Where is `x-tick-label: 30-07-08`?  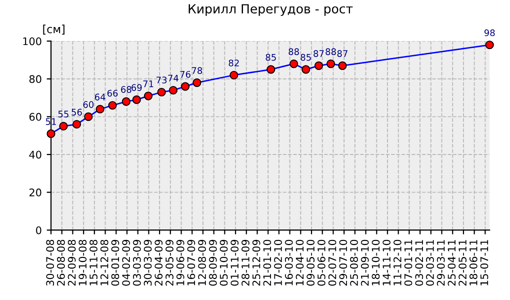
x-tick-label: 30-07-08 is located at coordinates (50, 263).